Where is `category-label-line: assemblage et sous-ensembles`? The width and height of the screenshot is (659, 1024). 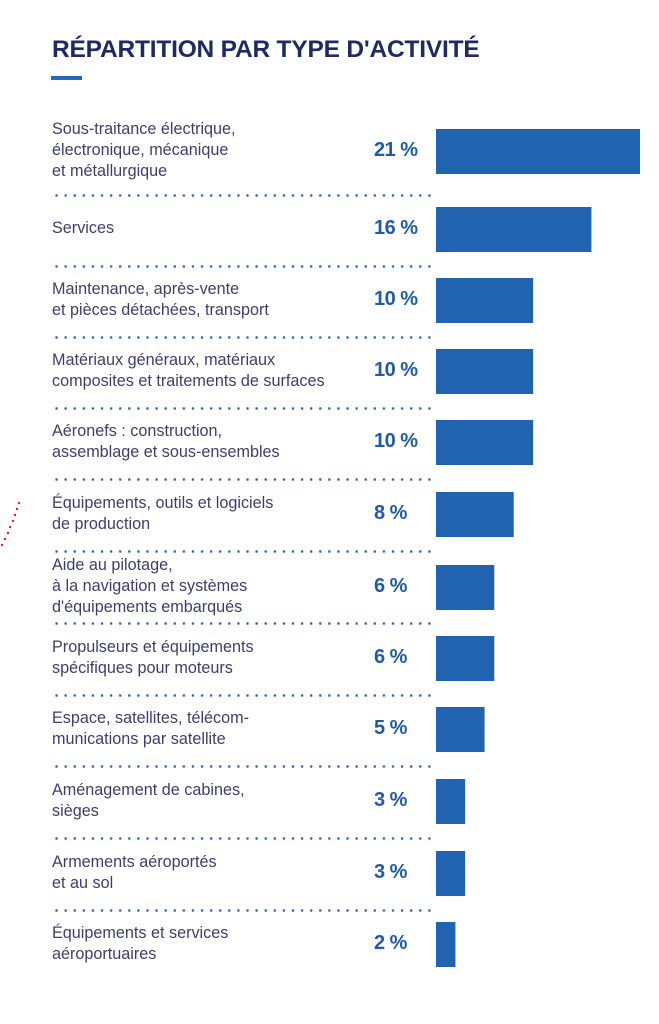
category-label-line: assemblage et sous-ensembles is located at coordinates (166, 451).